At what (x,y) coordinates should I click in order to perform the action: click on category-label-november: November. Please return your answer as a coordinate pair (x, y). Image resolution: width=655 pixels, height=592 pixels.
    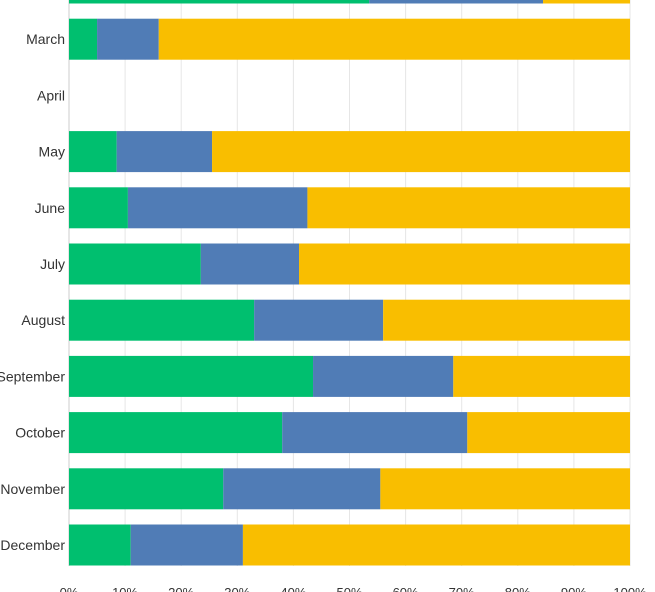
    Looking at the image, I should click on (32, 489).